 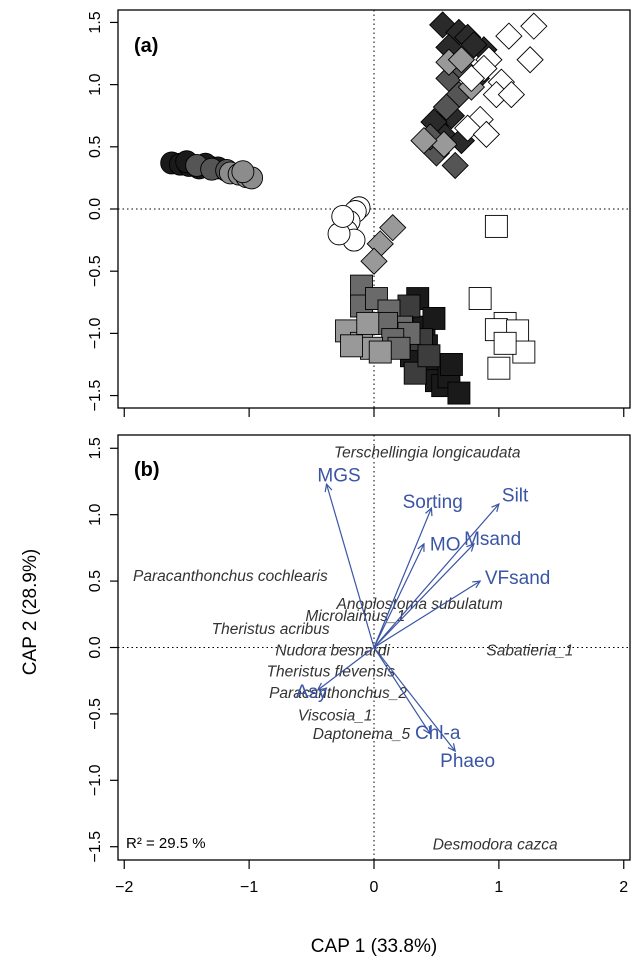 What do you see at coordinates (146, 46) in the screenshot?
I see `panel-label: (a)` at bounding box center [146, 46].